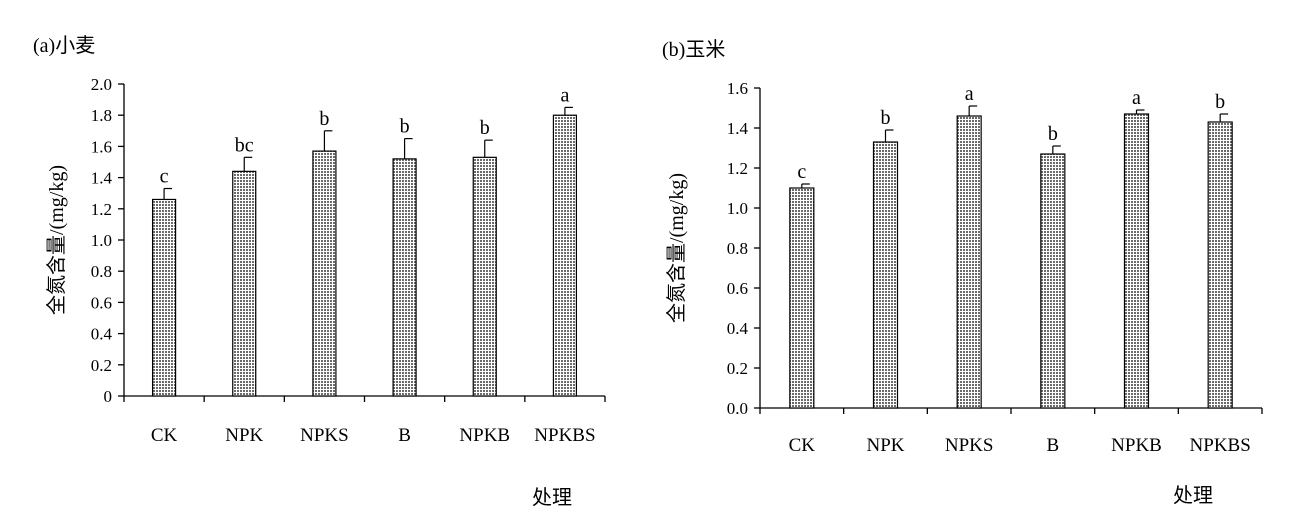  I want to click on y-tick-label: 0, so click(108, 396).